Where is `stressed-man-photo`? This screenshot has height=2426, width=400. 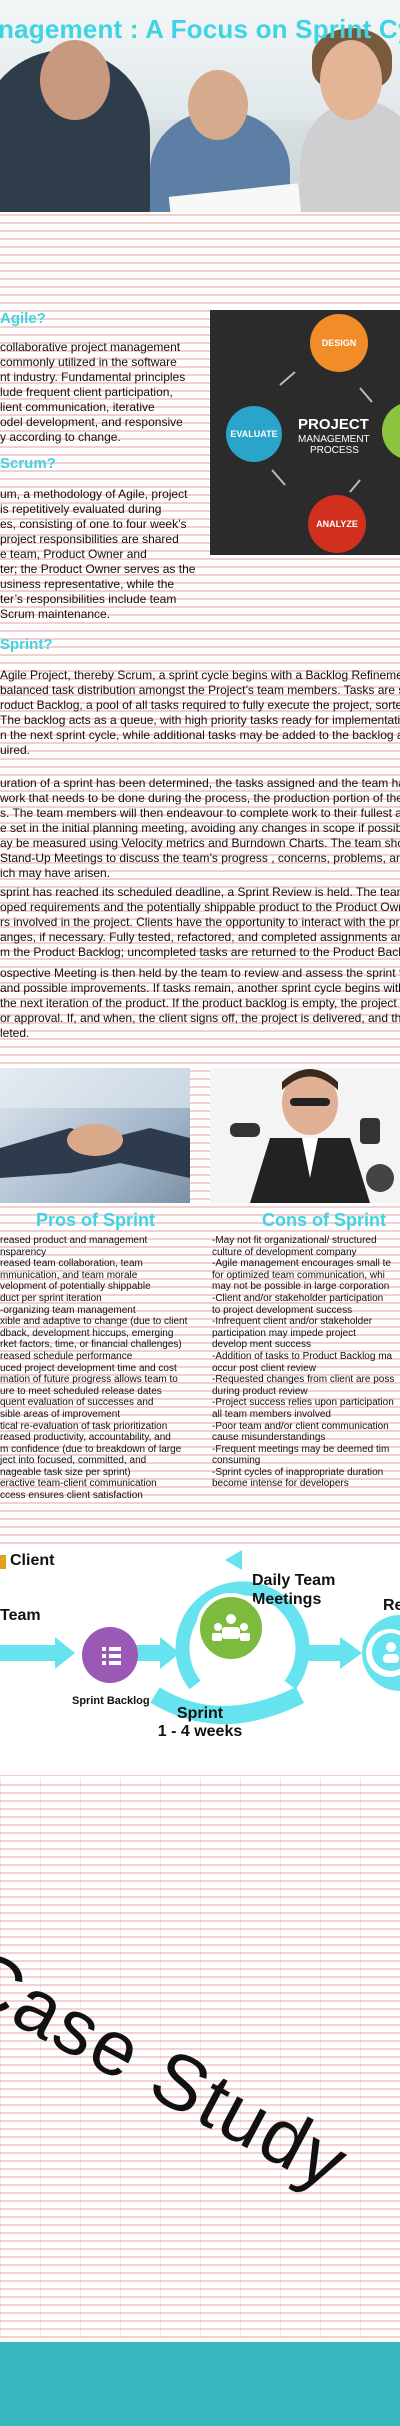 stressed-man-photo is located at coordinates (305, 1135).